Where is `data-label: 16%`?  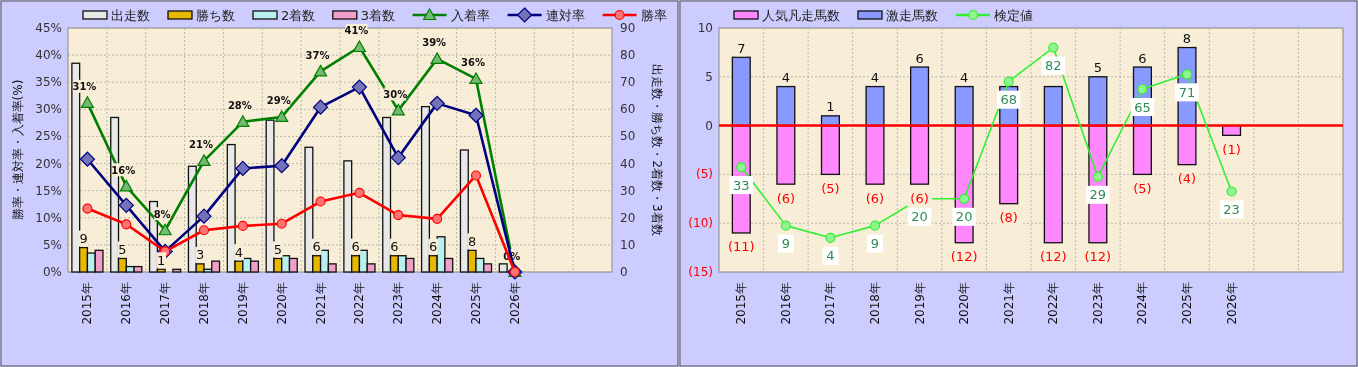
data-label: 16% is located at coordinates (123, 170).